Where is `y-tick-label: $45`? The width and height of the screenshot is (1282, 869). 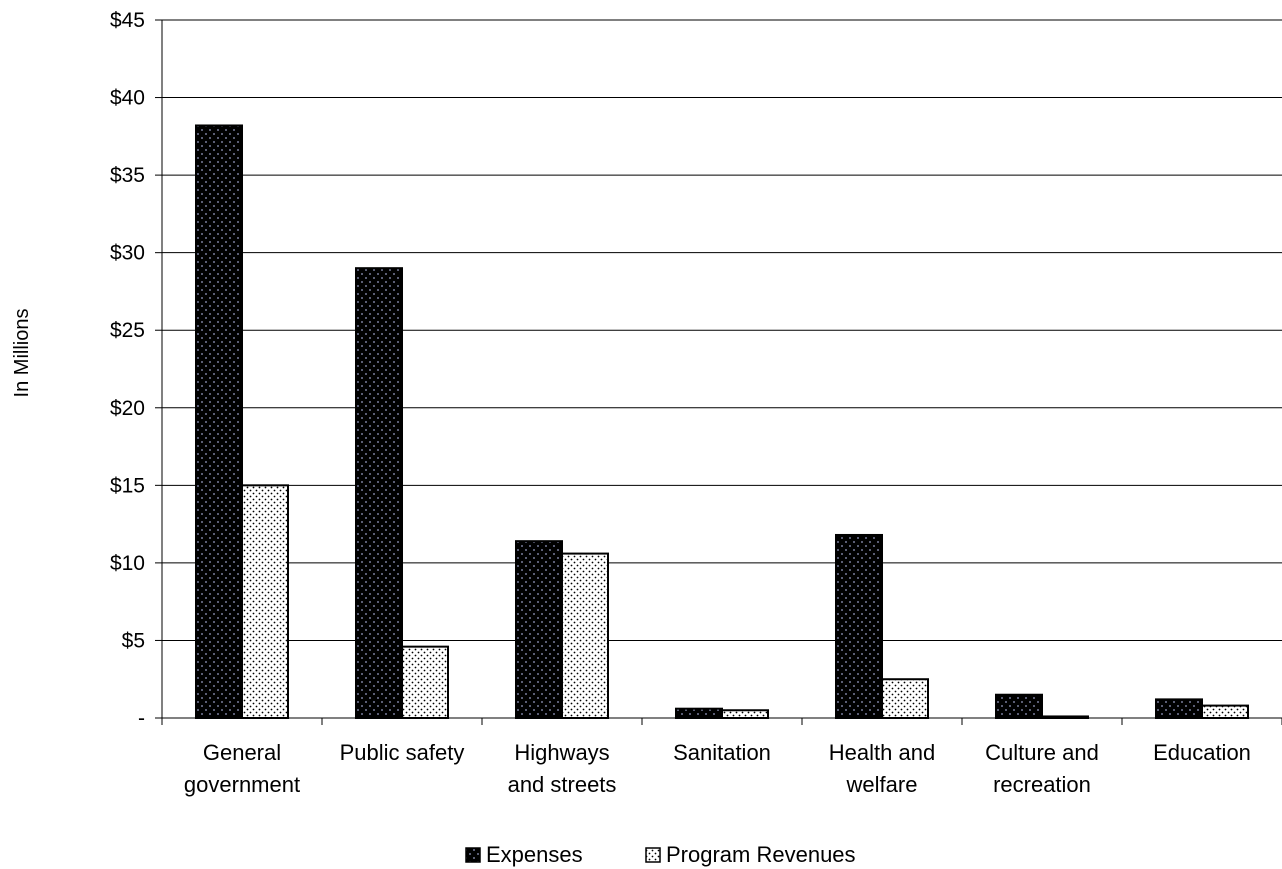 y-tick-label: $45 is located at coordinates (127, 20).